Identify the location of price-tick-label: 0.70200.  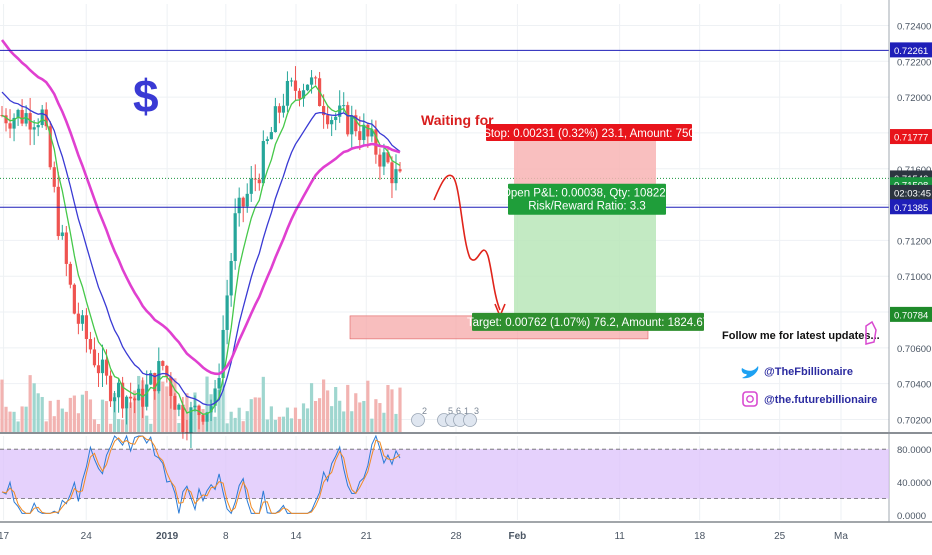
(914, 420).